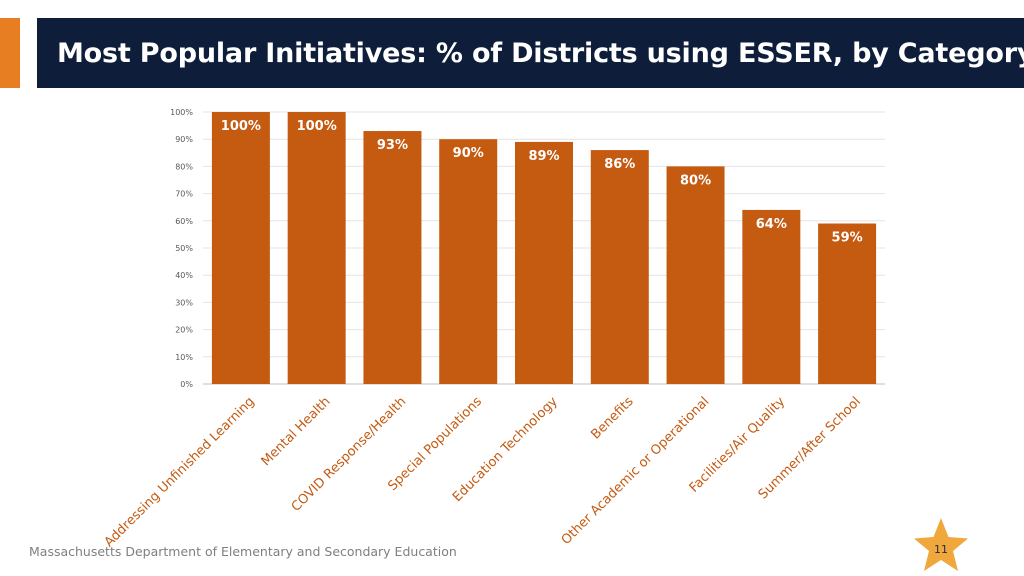  What do you see at coordinates (184, 275) in the screenshot?
I see `y-tick-label: 40%` at bounding box center [184, 275].